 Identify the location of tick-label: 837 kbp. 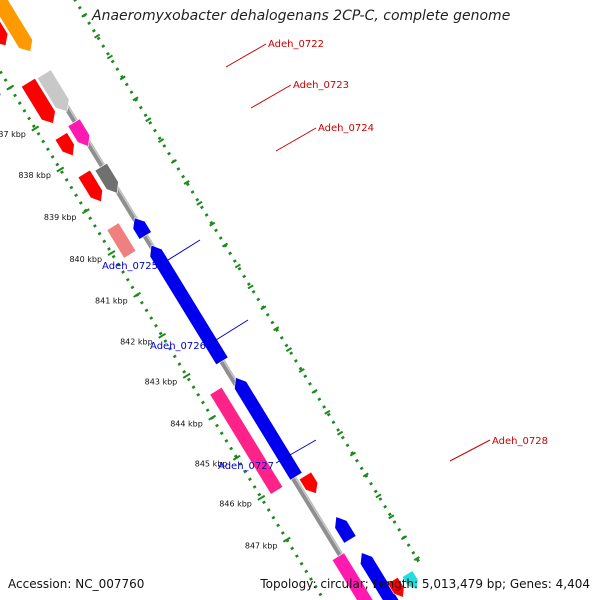
(13, 134).